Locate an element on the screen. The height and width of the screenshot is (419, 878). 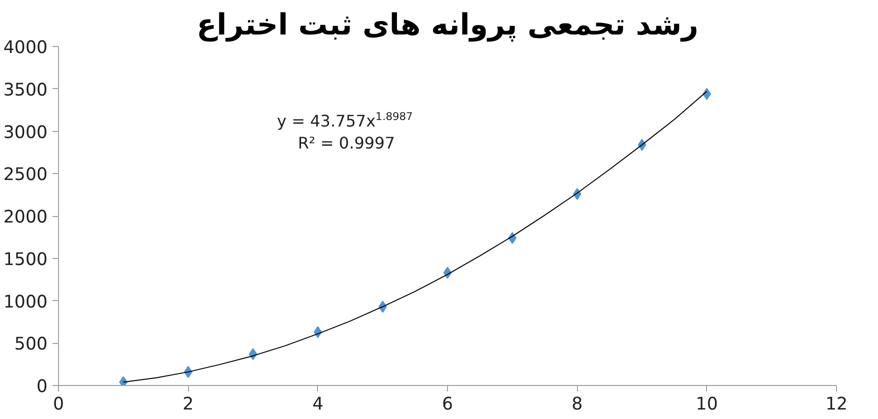
y-tick-label: 3500 is located at coordinates (25, 90).